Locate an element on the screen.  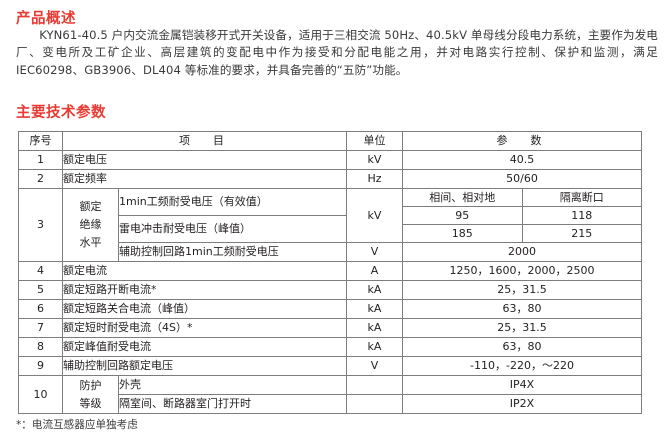
header-no: 序号 is located at coordinates (40, 141).